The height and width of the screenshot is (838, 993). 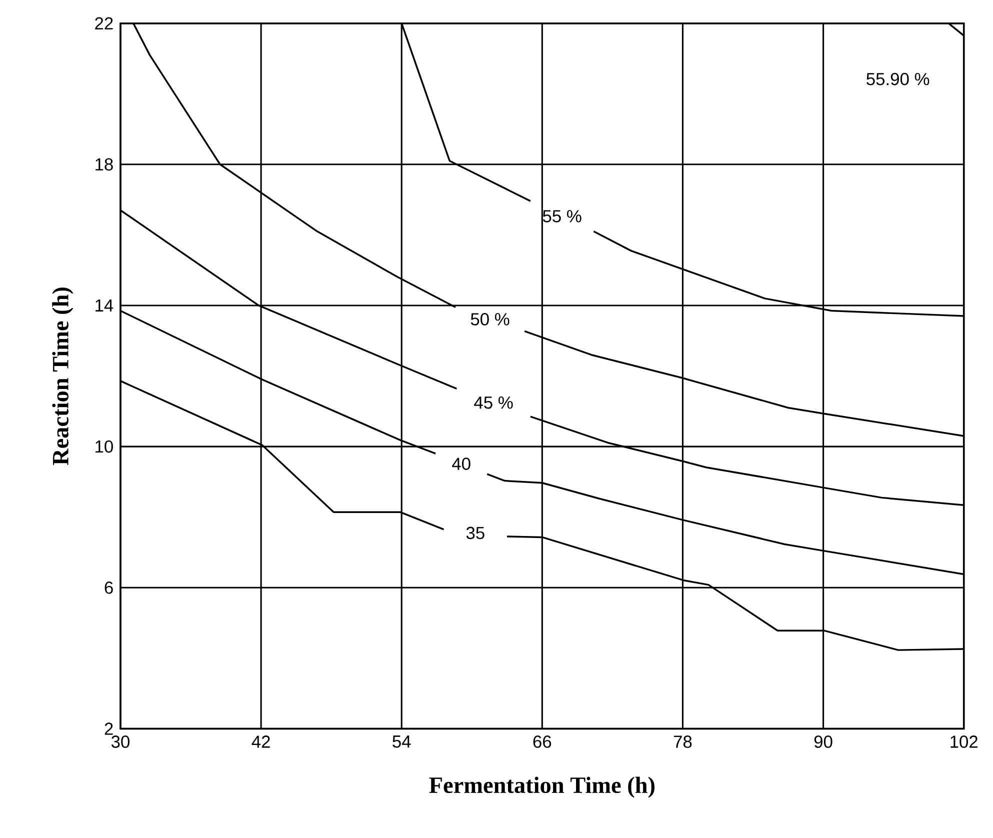 What do you see at coordinates (63, 377) in the screenshot?
I see `y-axis-title: Reaction Time (h)` at bounding box center [63, 377].